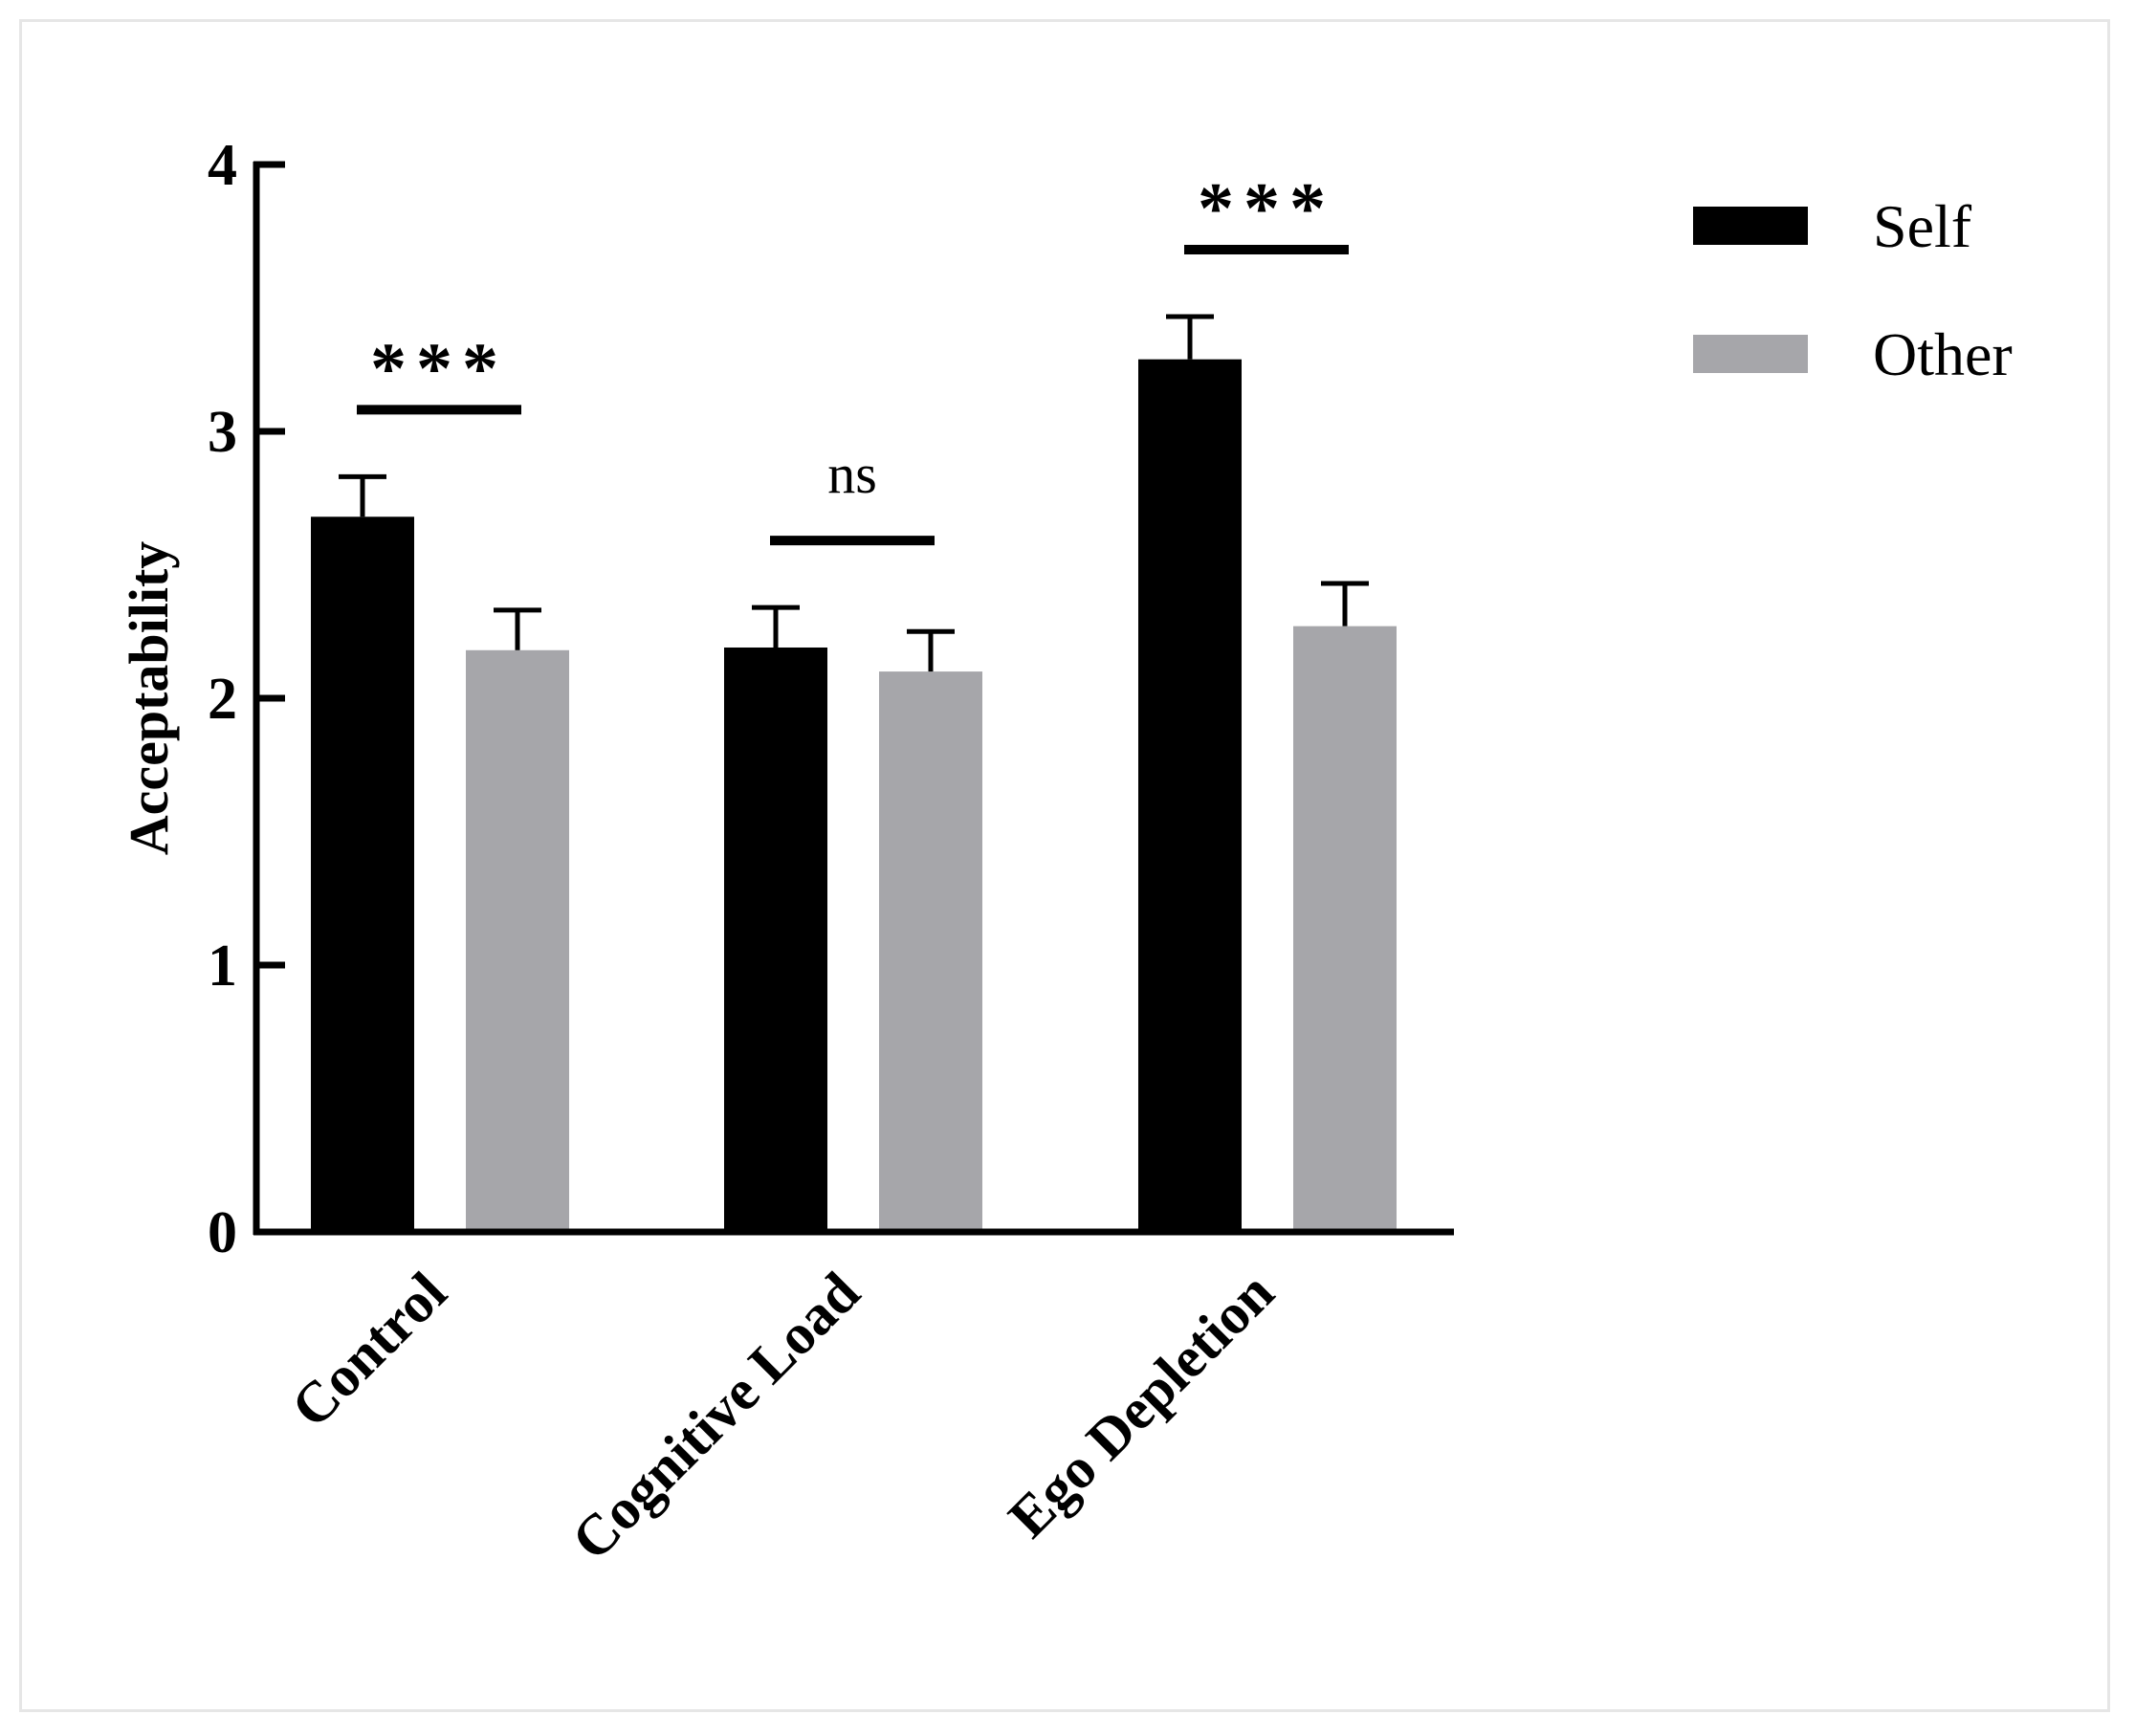 This screenshot has height=1736, width=2135. Describe the element at coordinates (222, 966) in the screenshot. I see `y-tick-label-1: 1` at that location.